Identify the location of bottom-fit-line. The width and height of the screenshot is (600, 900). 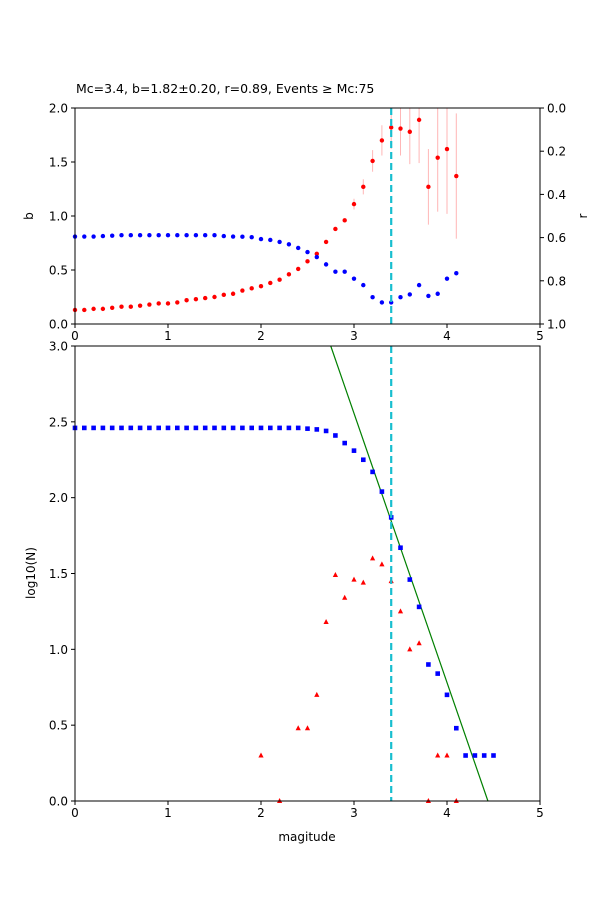
(409, 573).